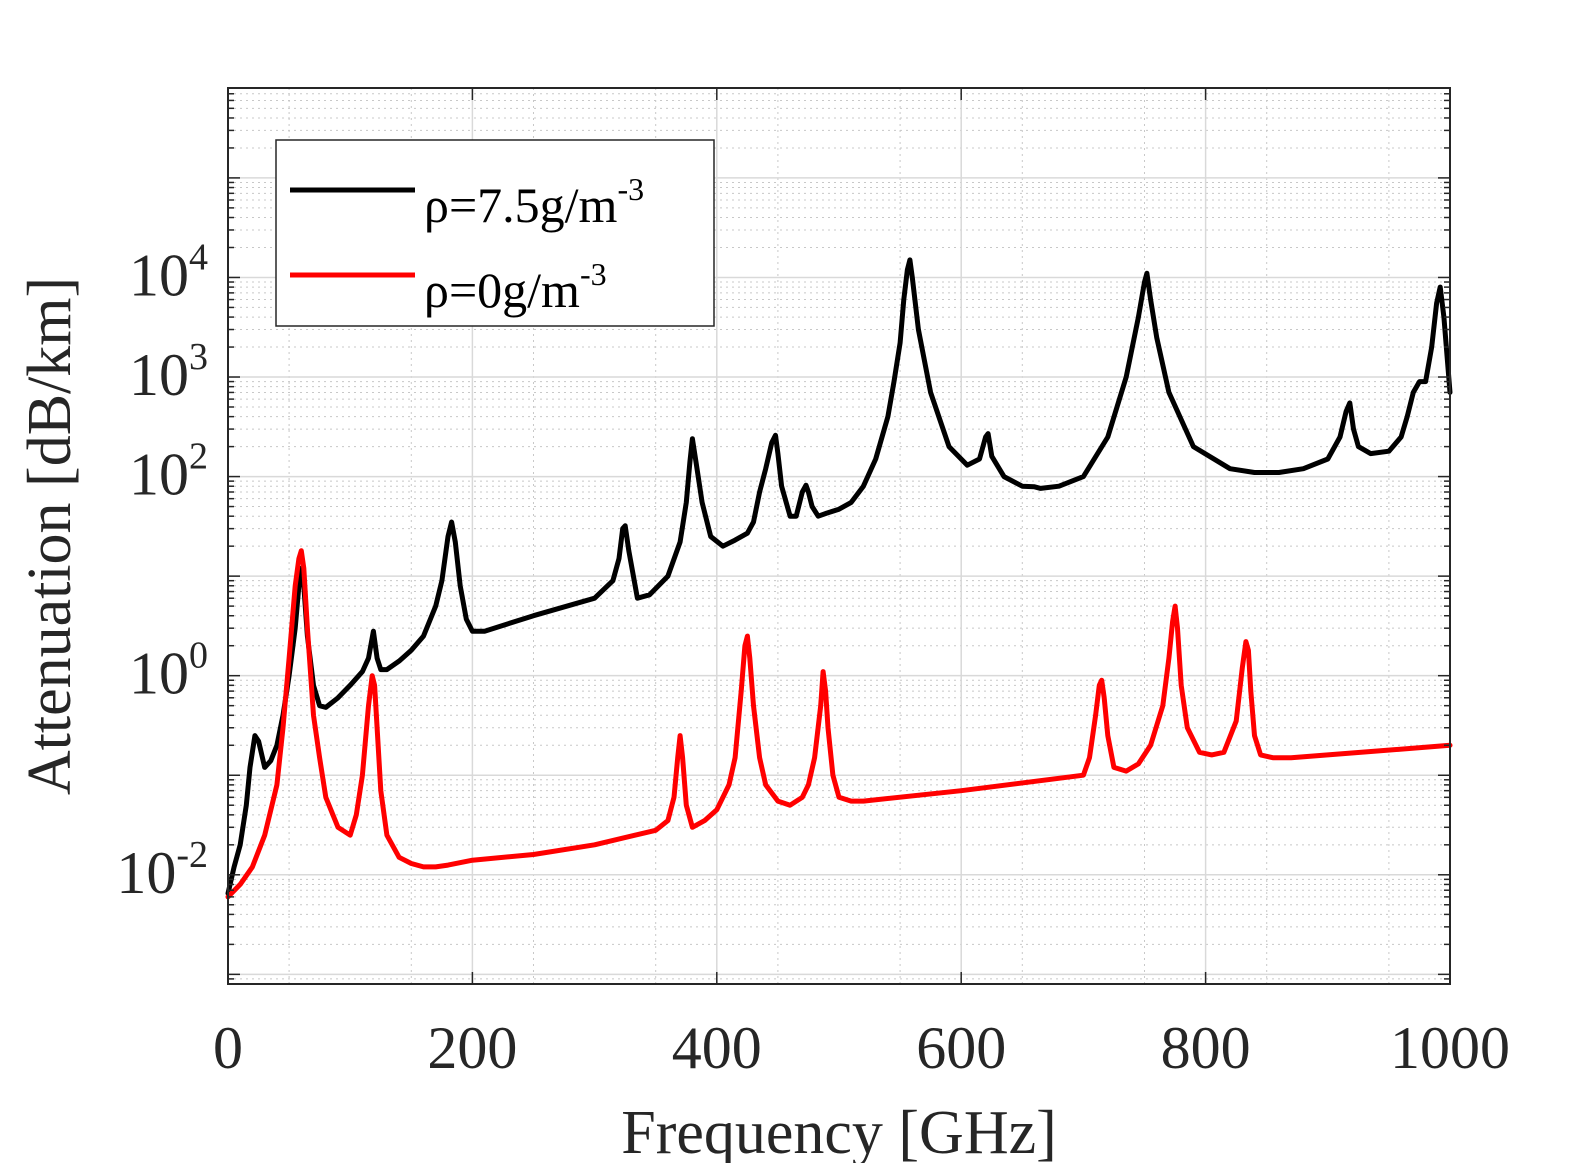 This screenshot has height=1163, width=1592. I want to click on legend-label-dry-air-exponent: -3, so click(593, 274).